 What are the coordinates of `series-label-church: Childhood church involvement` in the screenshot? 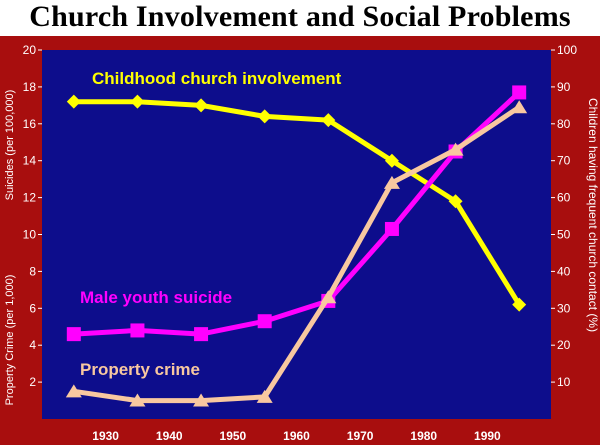 It's located at (217, 78).